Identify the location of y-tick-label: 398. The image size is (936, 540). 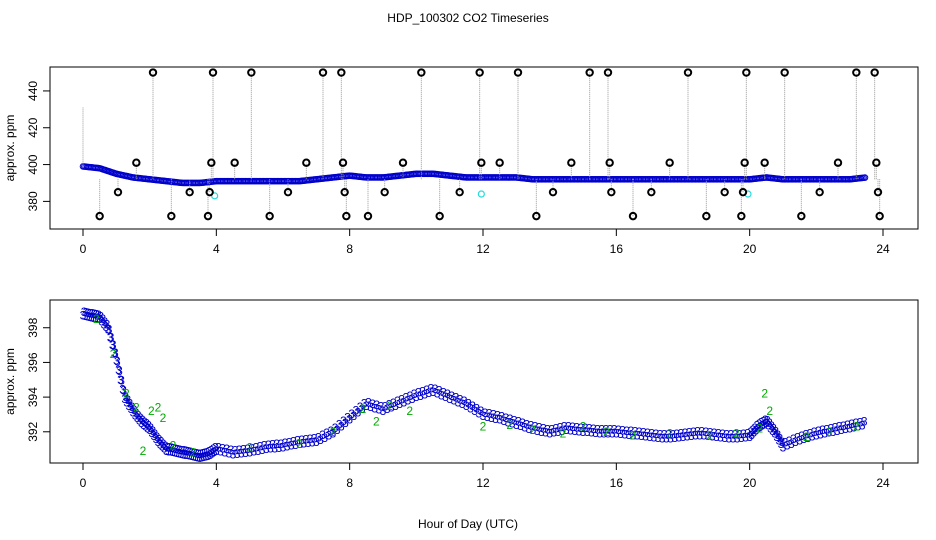
(33, 327).